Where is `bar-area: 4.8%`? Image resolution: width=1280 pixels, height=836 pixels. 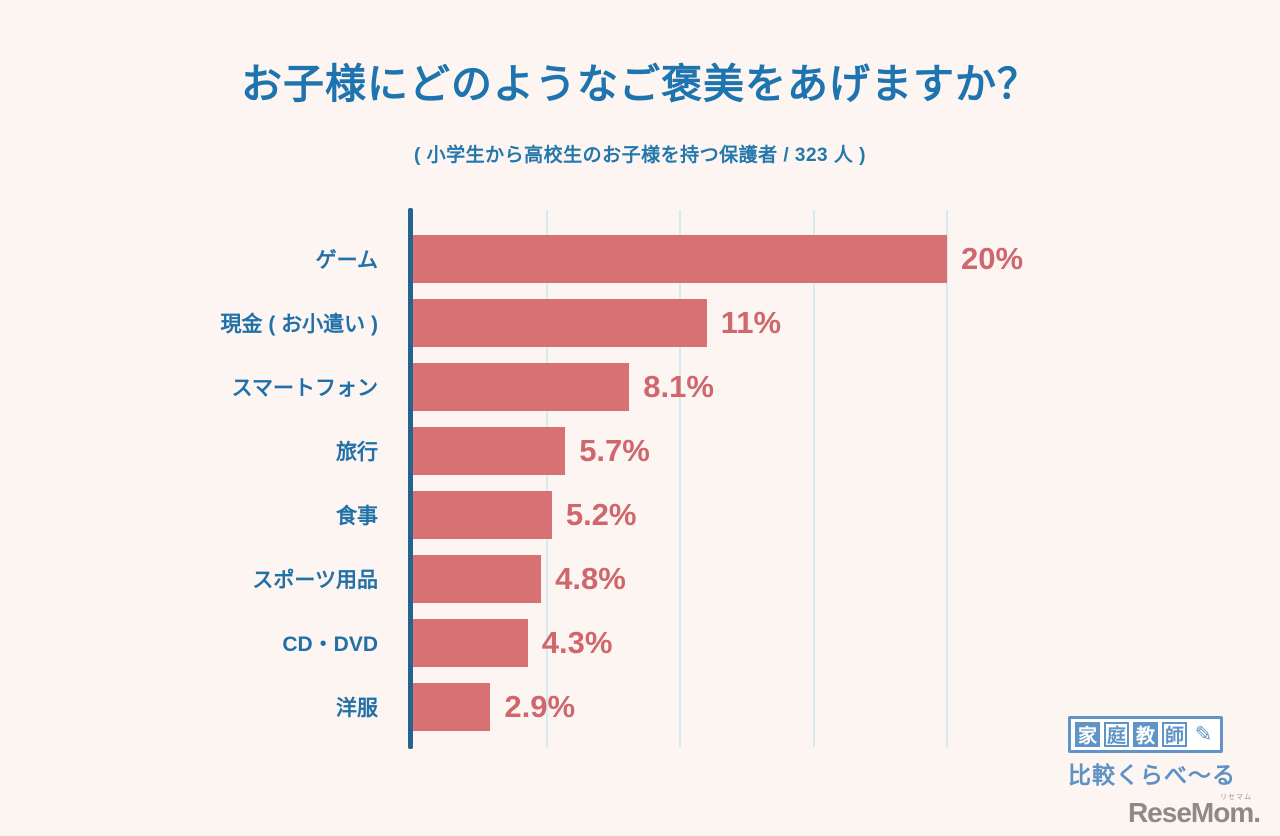
bar-area: 4.8% is located at coordinates (846, 579).